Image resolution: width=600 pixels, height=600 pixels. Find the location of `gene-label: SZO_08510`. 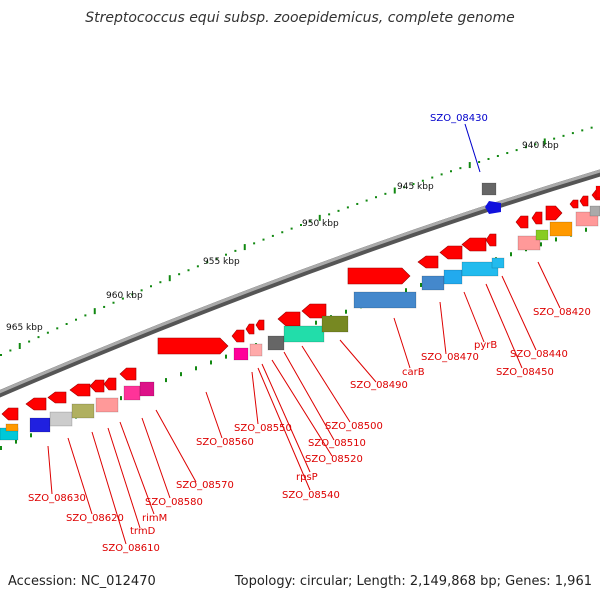

gene-label: SZO_08510 is located at coordinates (337, 443).